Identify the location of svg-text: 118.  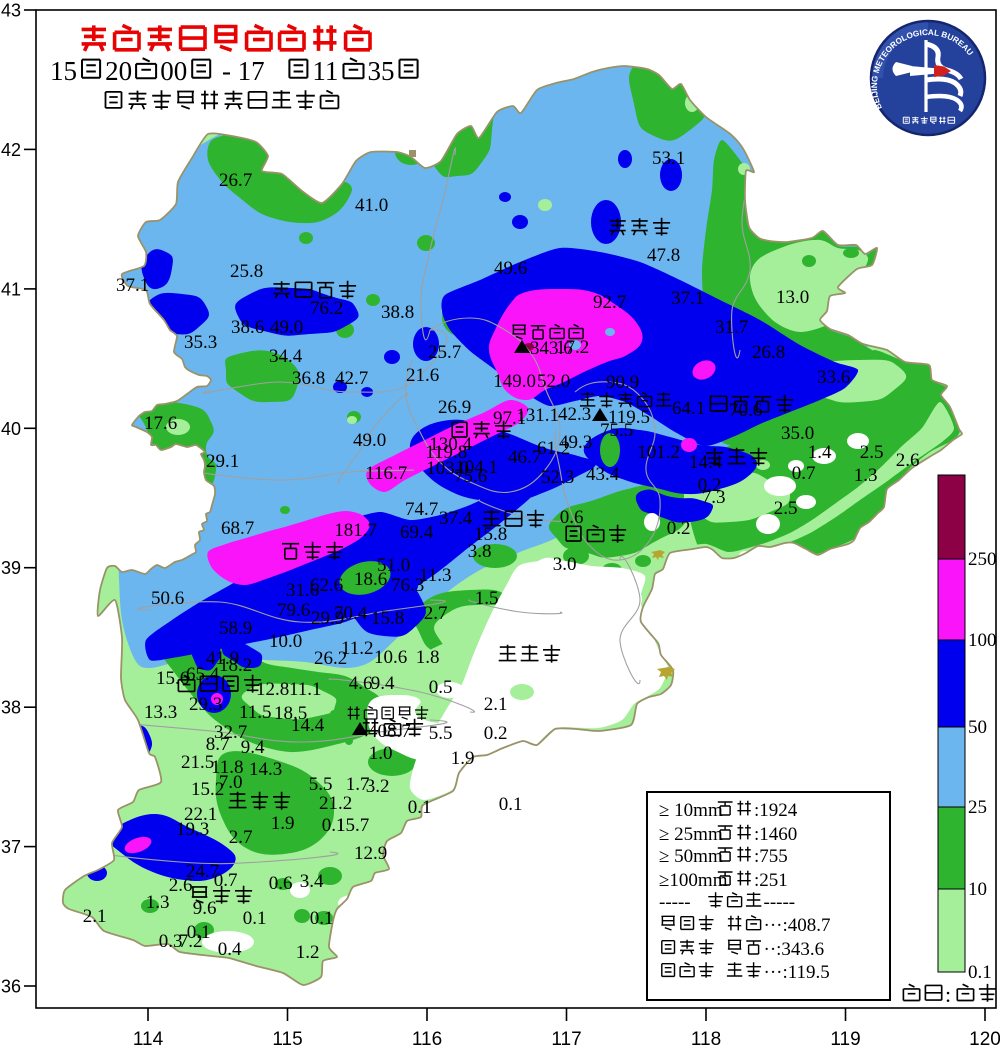
(706, 1038).